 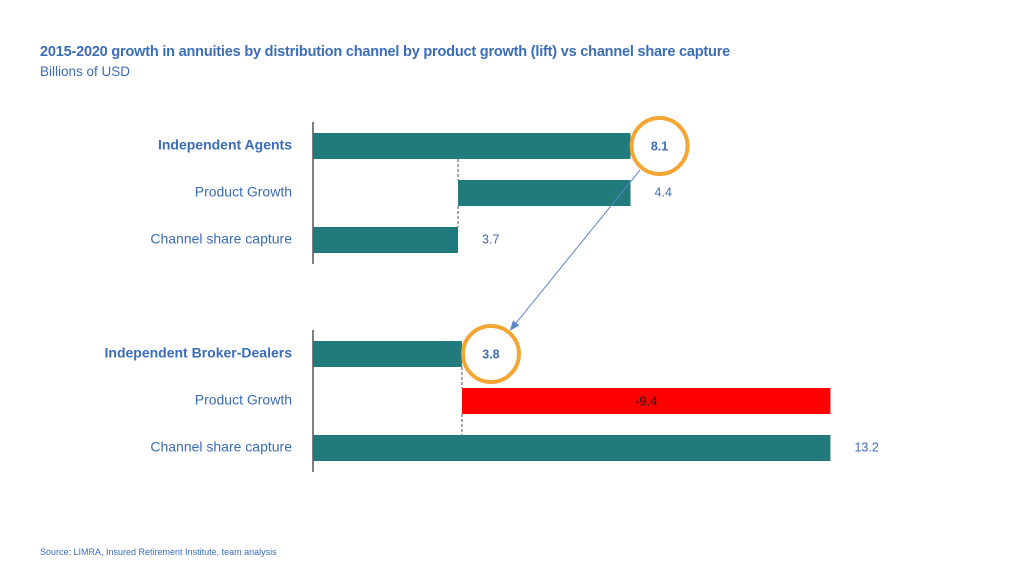 I want to click on data-label: -9.4, so click(x=646, y=400).